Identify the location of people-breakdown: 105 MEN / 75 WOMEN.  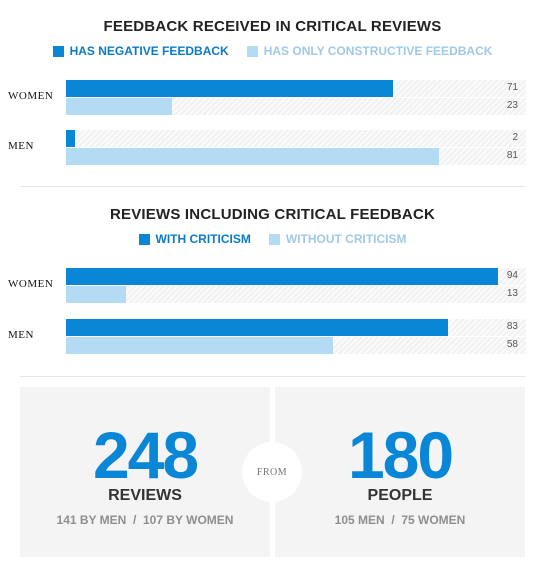
(400, 520).